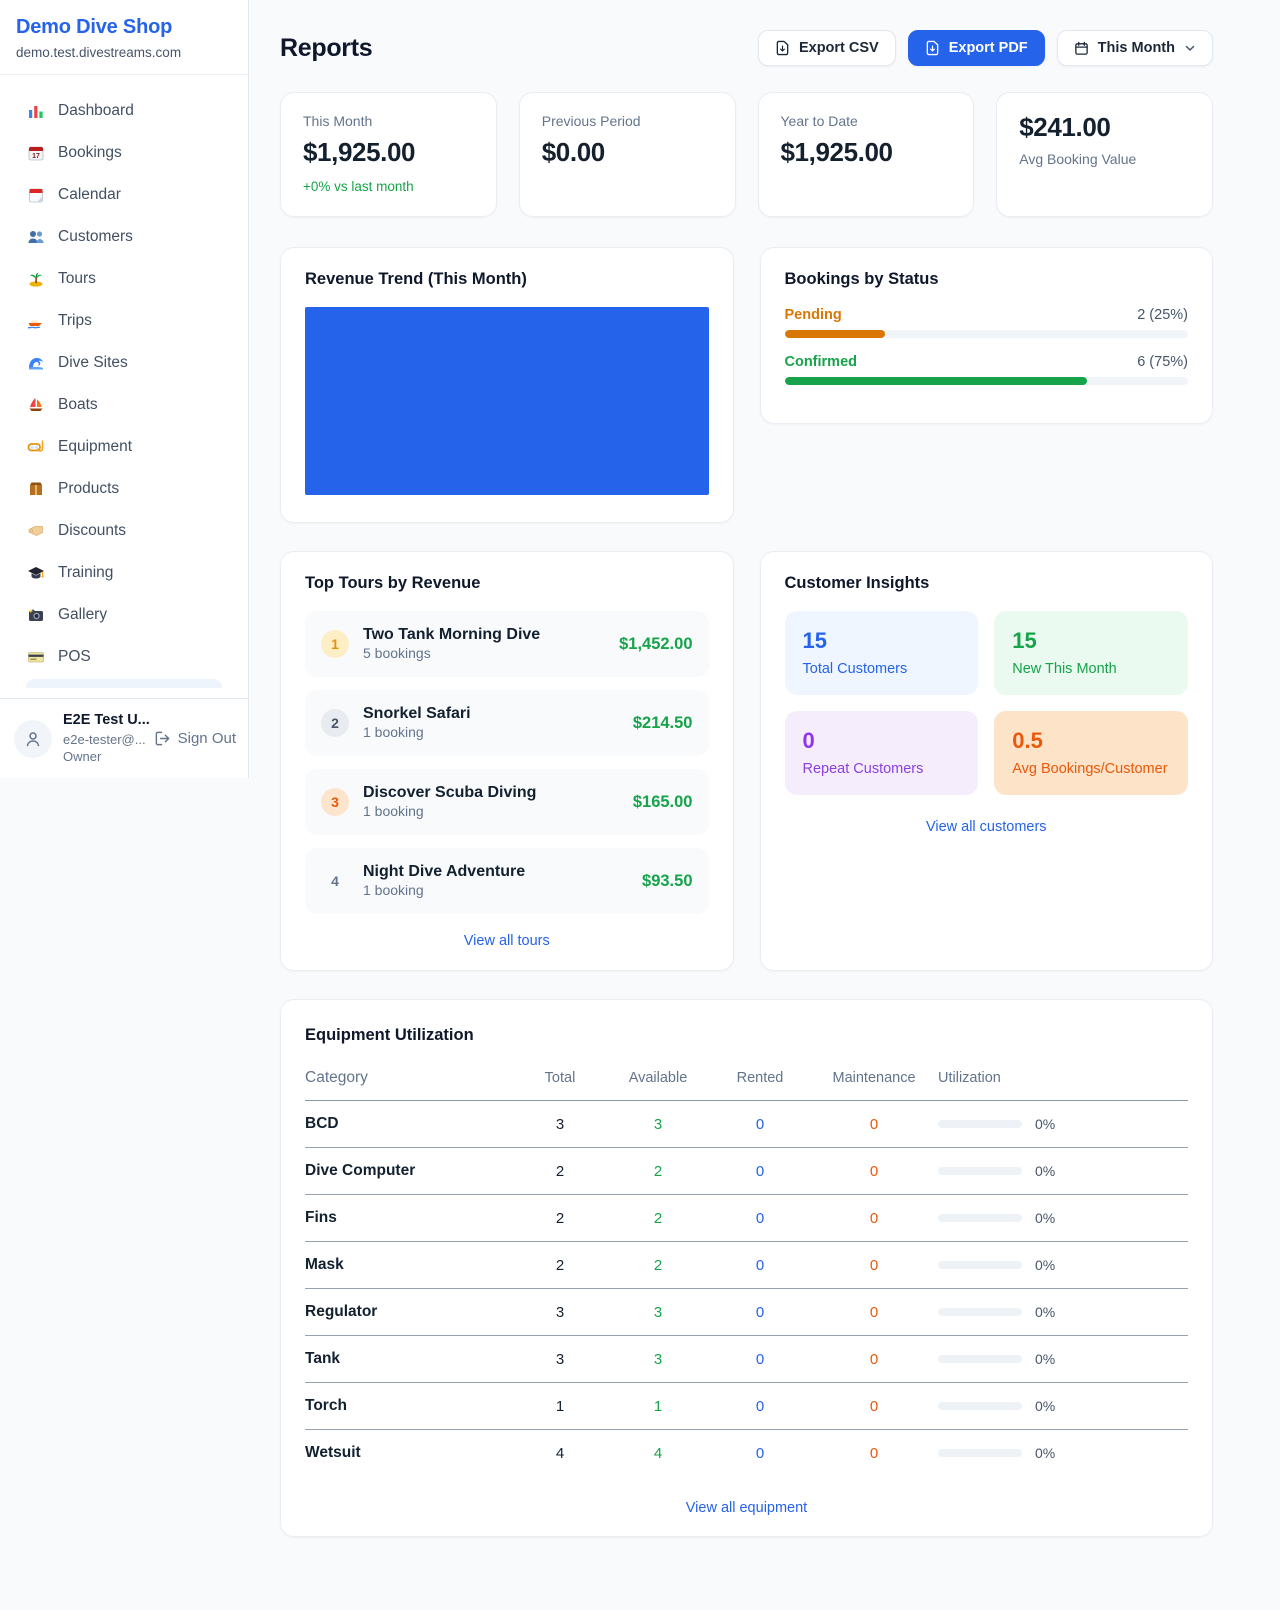 The width and height of the screenshot is (1280, 1610). I want to click on sidebar-active-item-partial, so click(124, 683).